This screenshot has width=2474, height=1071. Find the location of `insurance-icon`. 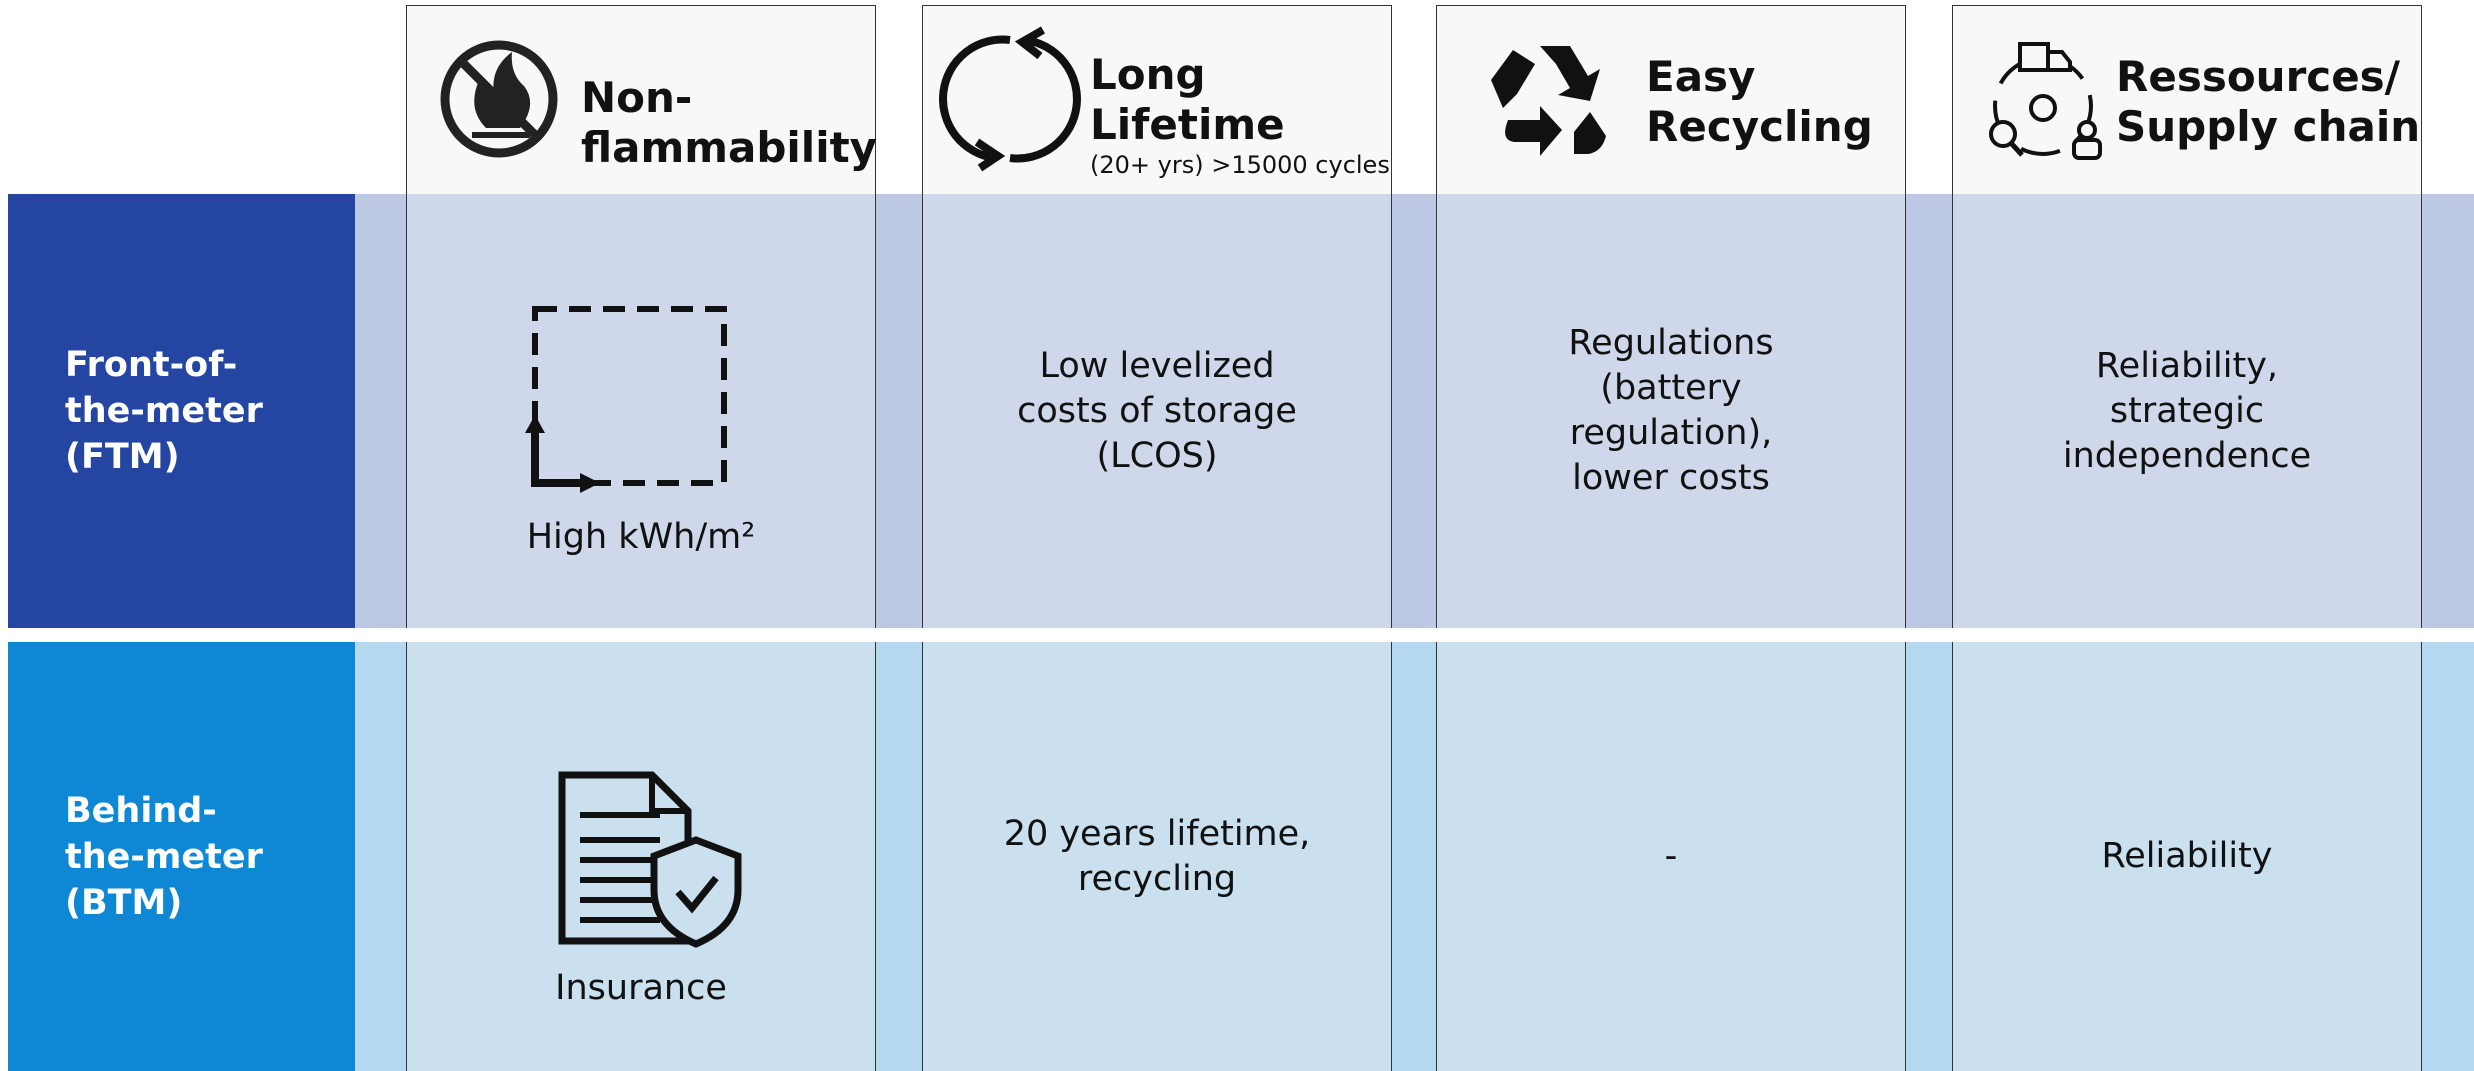

insurance-icon is located at coordinates (650, 859).